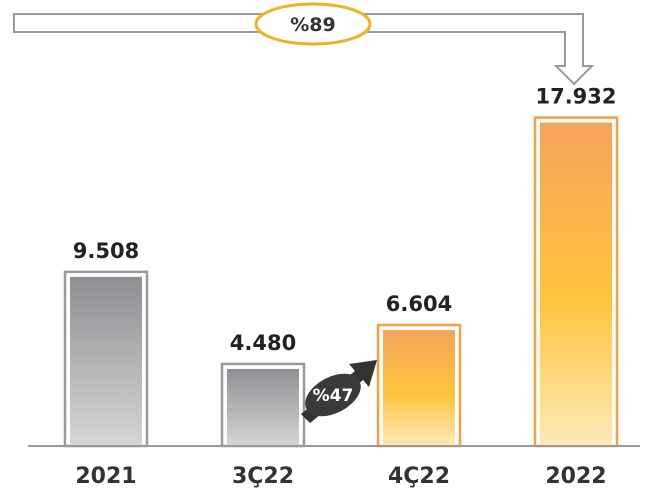 Image resolution: width=652 pixels, height=494 pixels. I want to click on category-label-2: 4Ç22, so click(419, 476).